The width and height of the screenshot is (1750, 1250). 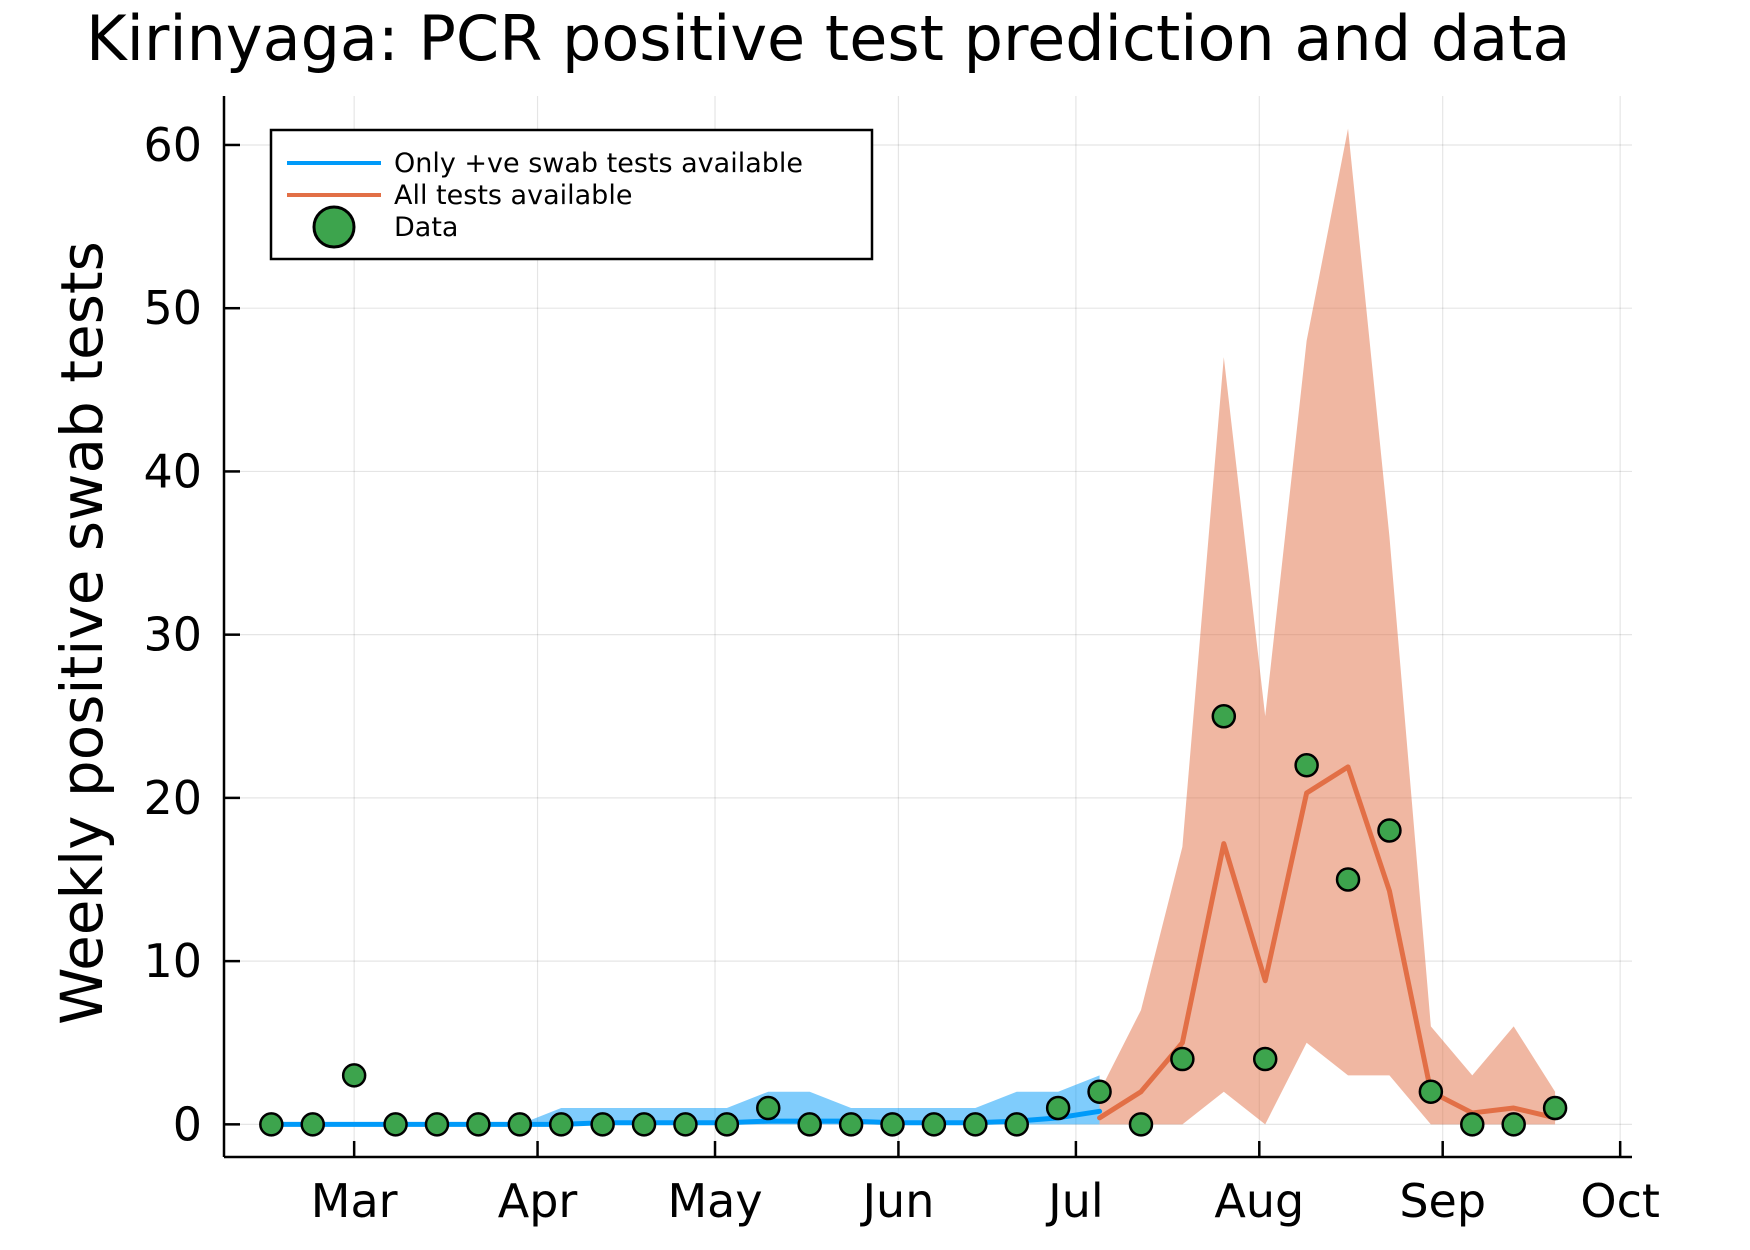 What do you see at coordinates (172, 635) in the screenshot?
I see `y-tick-label: 30` at bounding box center [172, 635].